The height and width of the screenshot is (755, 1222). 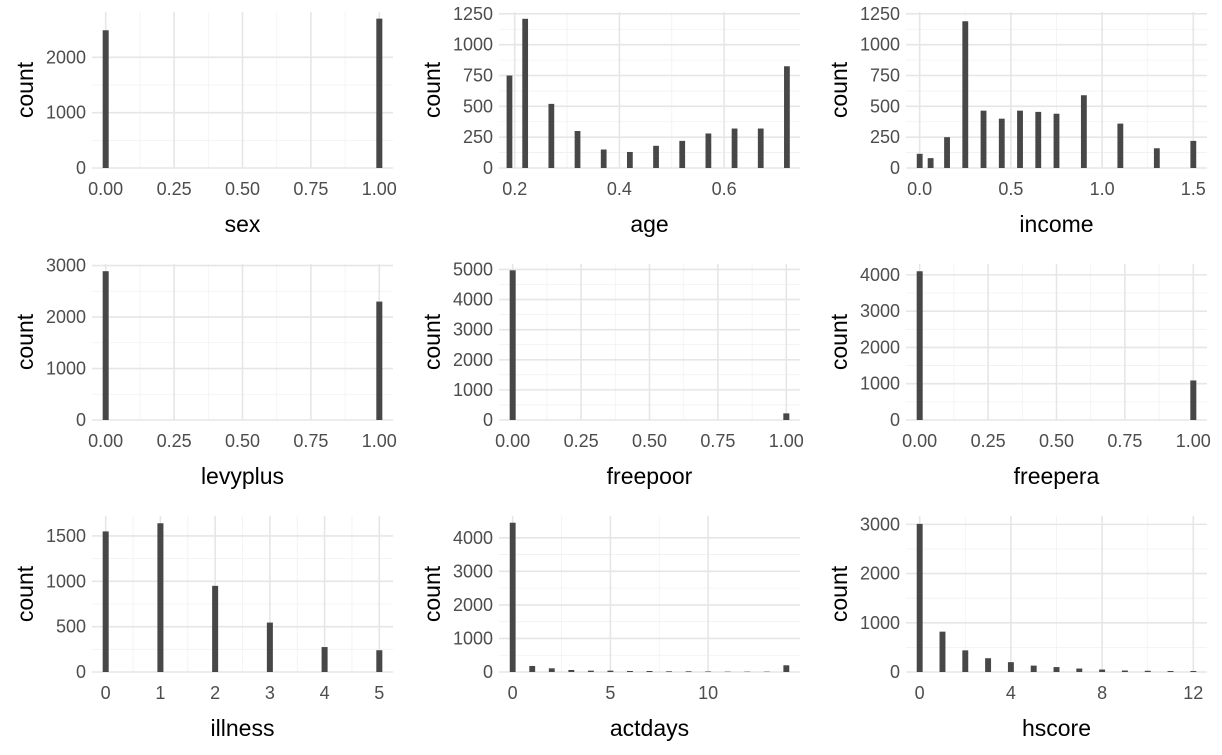 I want to click on x-axis-title: sex, so click(x=243, y=224).